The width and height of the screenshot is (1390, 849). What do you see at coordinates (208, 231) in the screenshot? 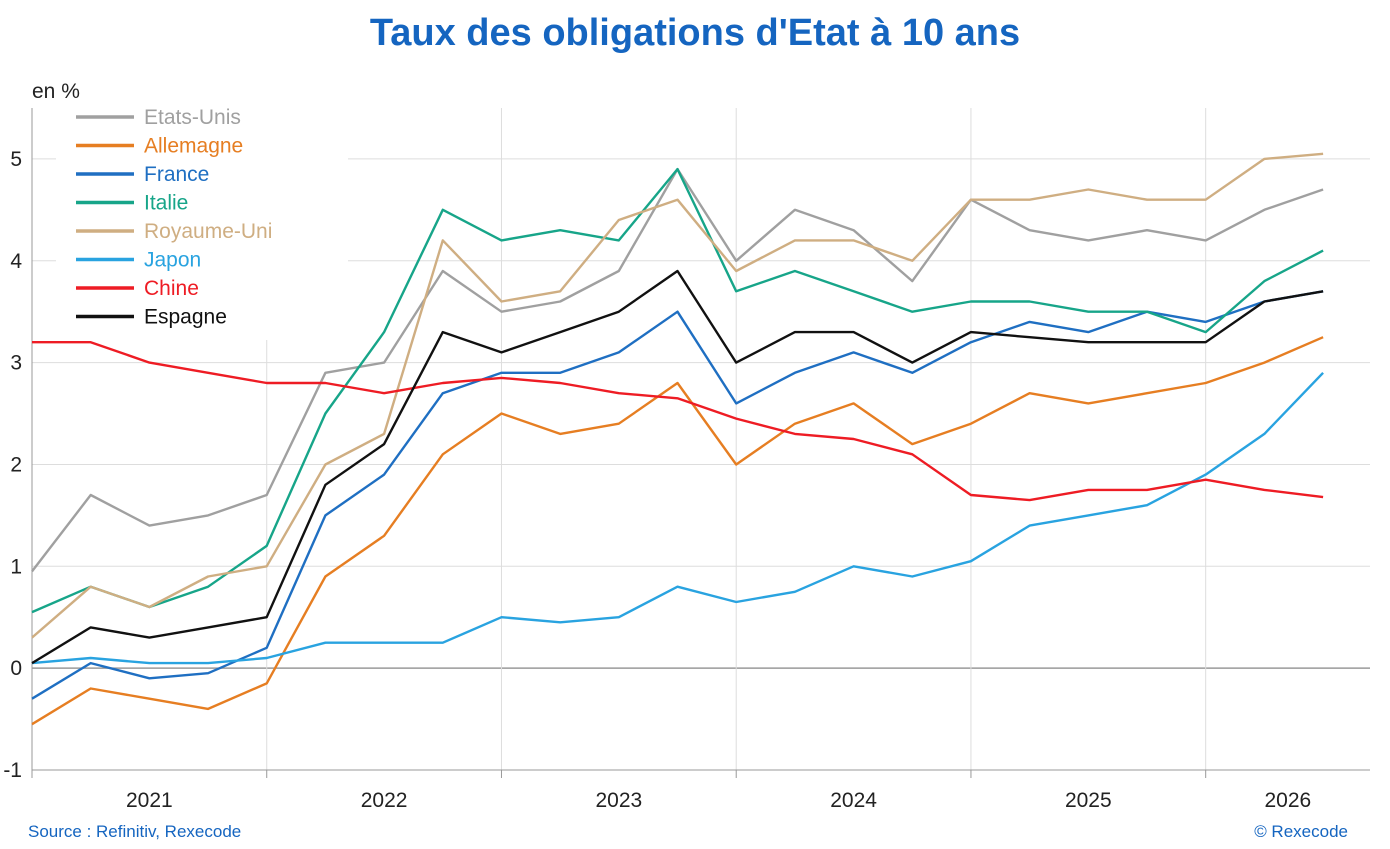
I see `legend-label: Royaume-Uni` at bounding box center [208, 231].